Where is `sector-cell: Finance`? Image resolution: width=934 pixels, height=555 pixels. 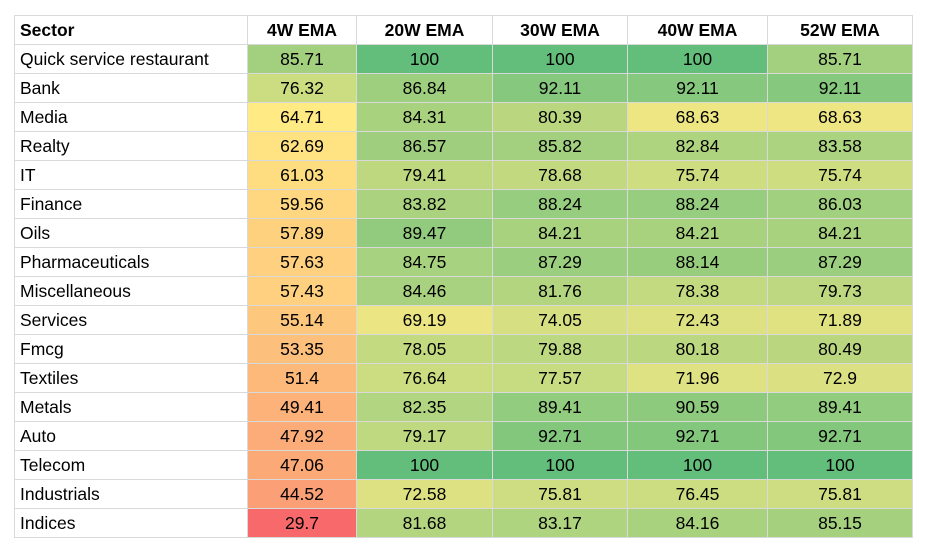 sector-cell: Finance is located at coordinates (131, 204).